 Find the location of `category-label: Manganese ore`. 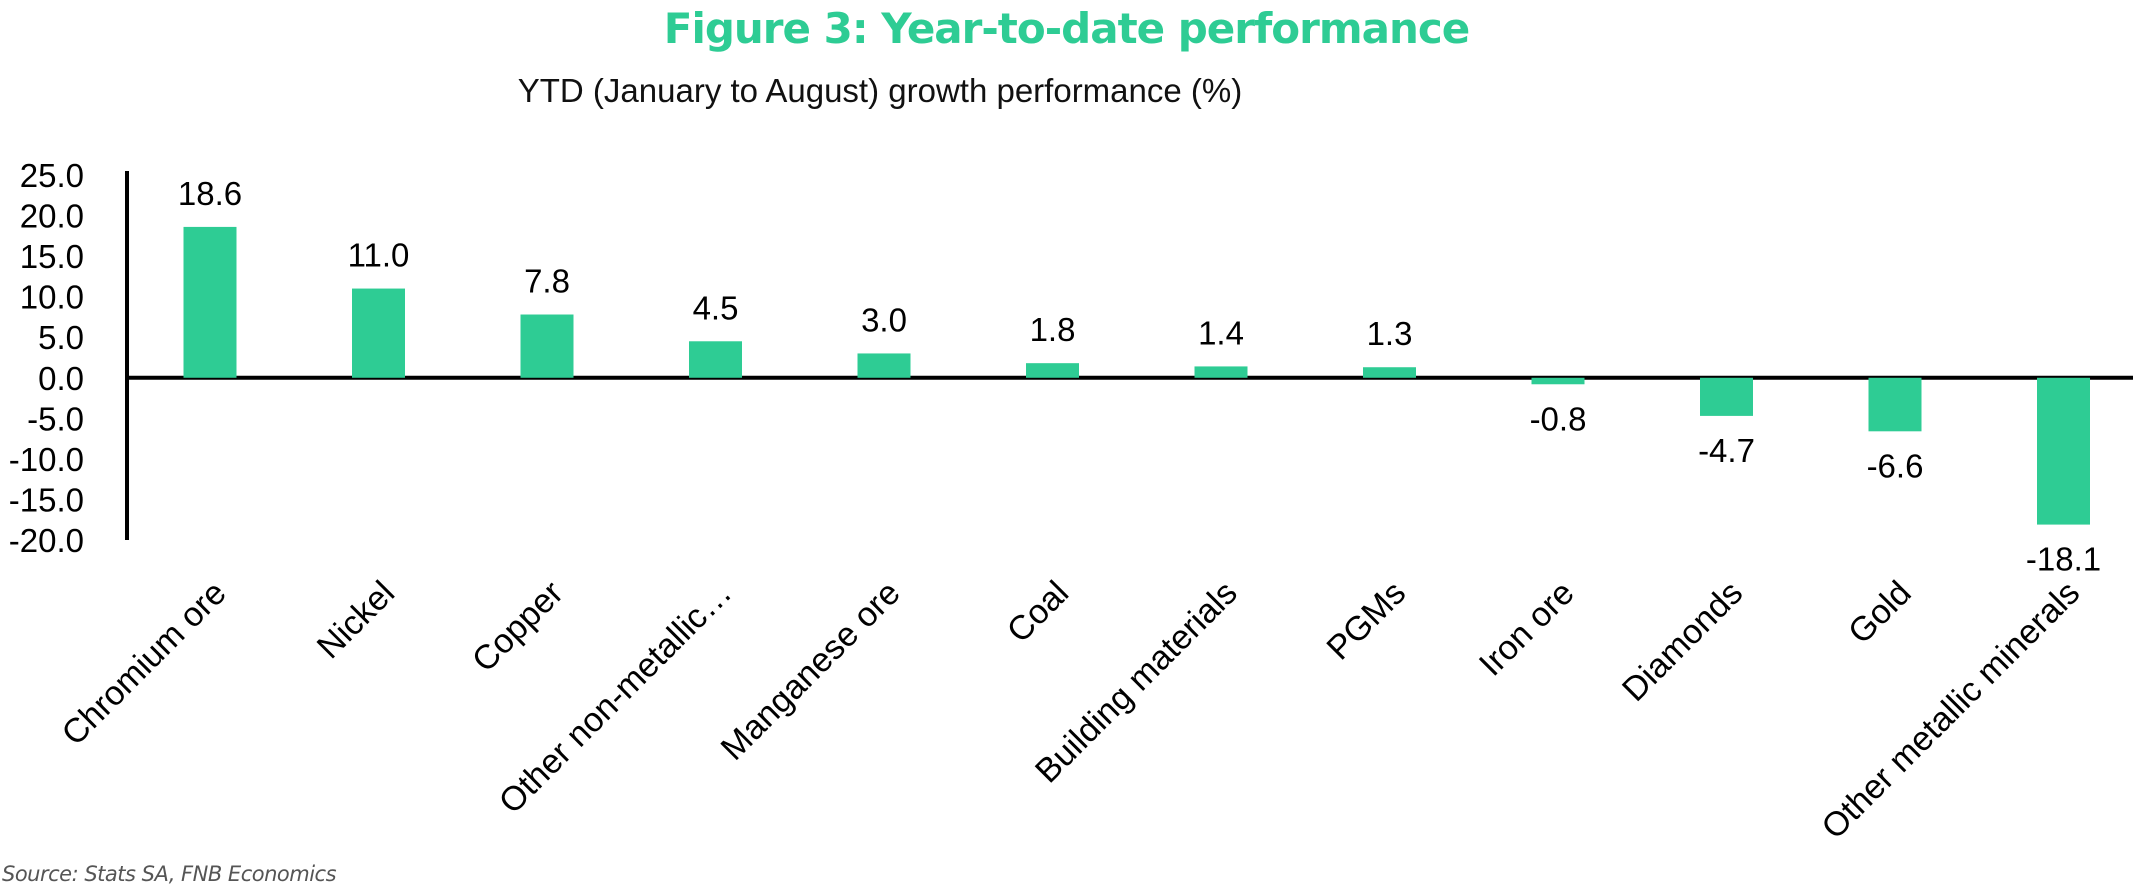

category-label: Manganese ore is located at coordinates (811, 671).